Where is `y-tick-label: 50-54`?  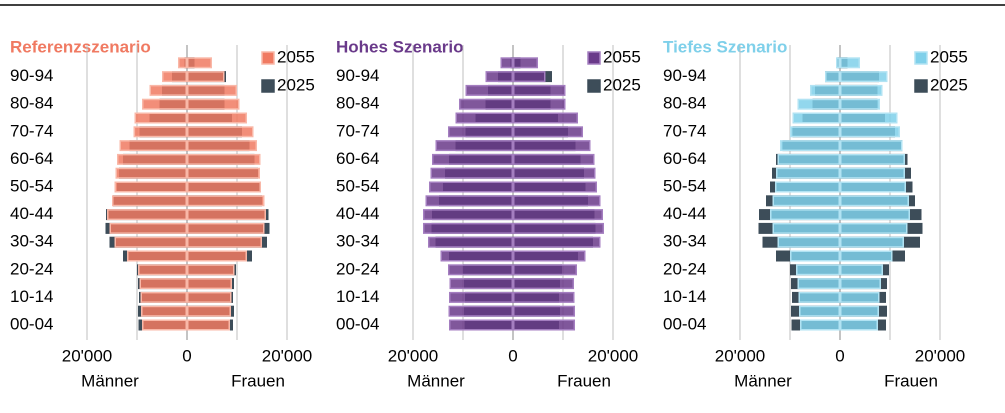
y-tick-label: 50-54 is located at coordinates (31, 185).